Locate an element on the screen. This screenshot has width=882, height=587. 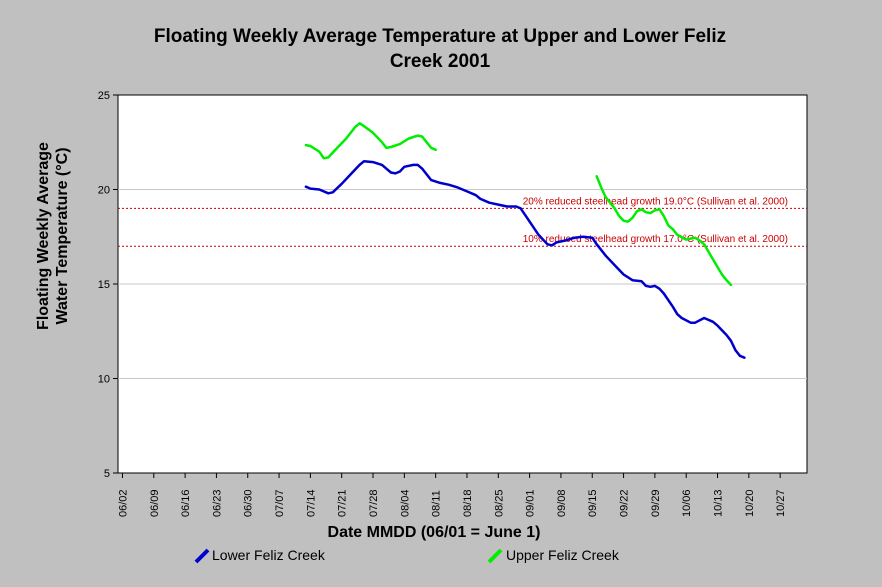
legend-swatch-lower is located at coordinates (202, 556).